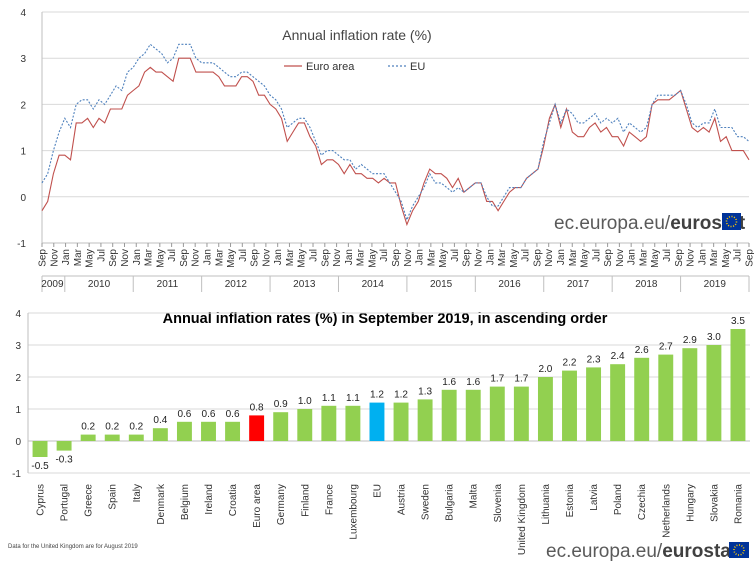  I want to click on value-label: 0.6, so click(233, 414).